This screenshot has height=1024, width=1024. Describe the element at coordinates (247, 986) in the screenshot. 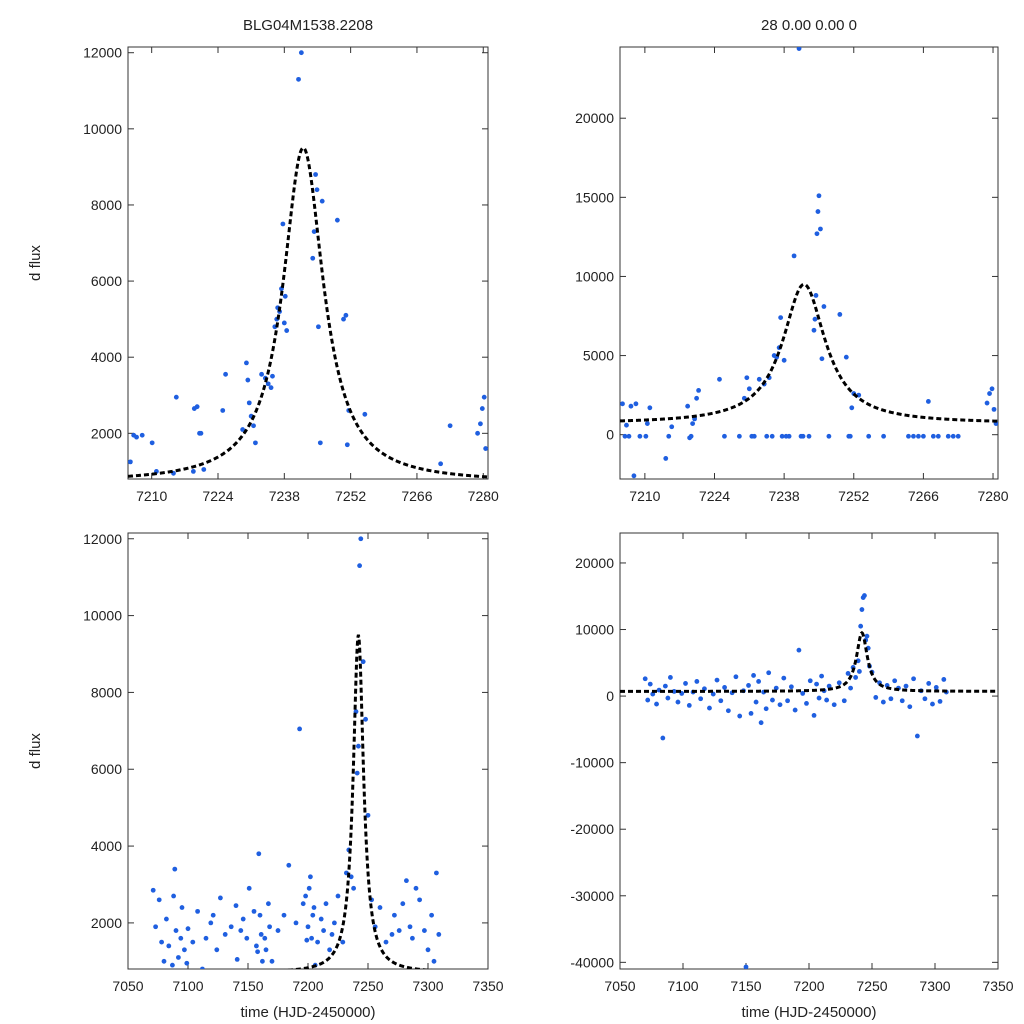

I see `x-tick-label: 7150` at that location.